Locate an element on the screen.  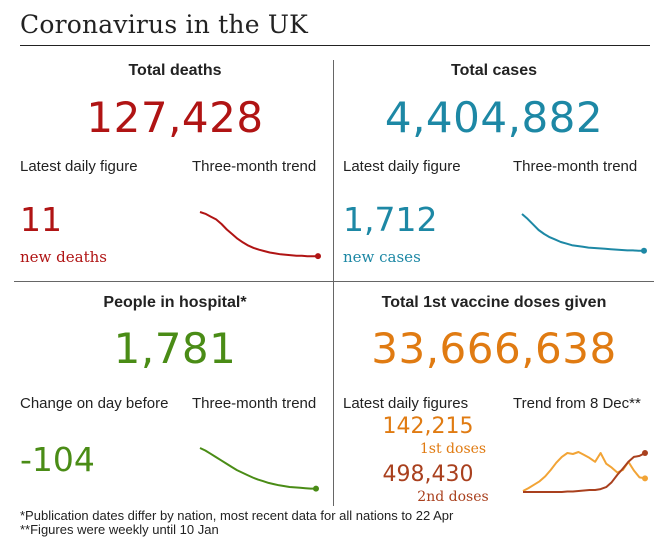
hospital-change-label: Change on day before is located at coordinates (94, 403).